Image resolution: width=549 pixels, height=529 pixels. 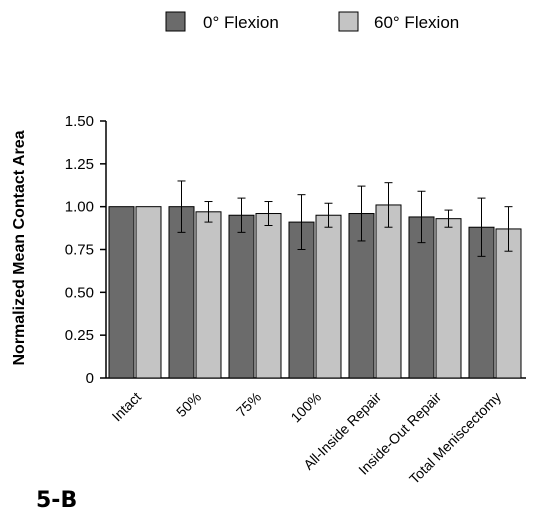 I want to click on y-tick-label: 0.75, so click(x=79, y=250).